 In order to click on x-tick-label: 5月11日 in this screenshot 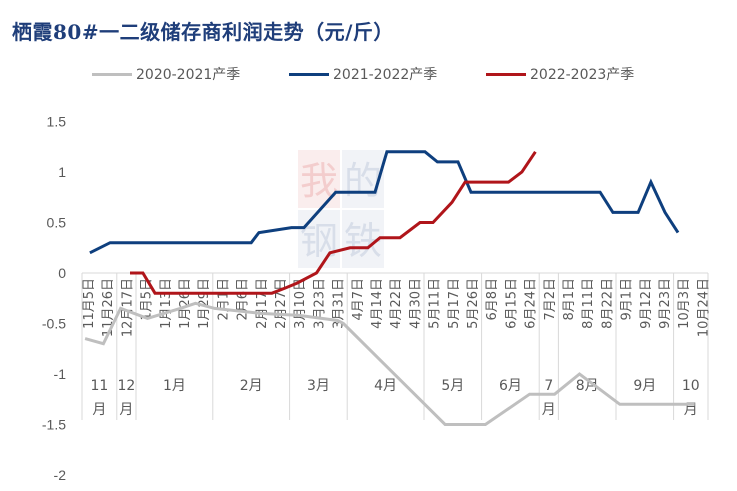, I will do `click(435, 303)`.